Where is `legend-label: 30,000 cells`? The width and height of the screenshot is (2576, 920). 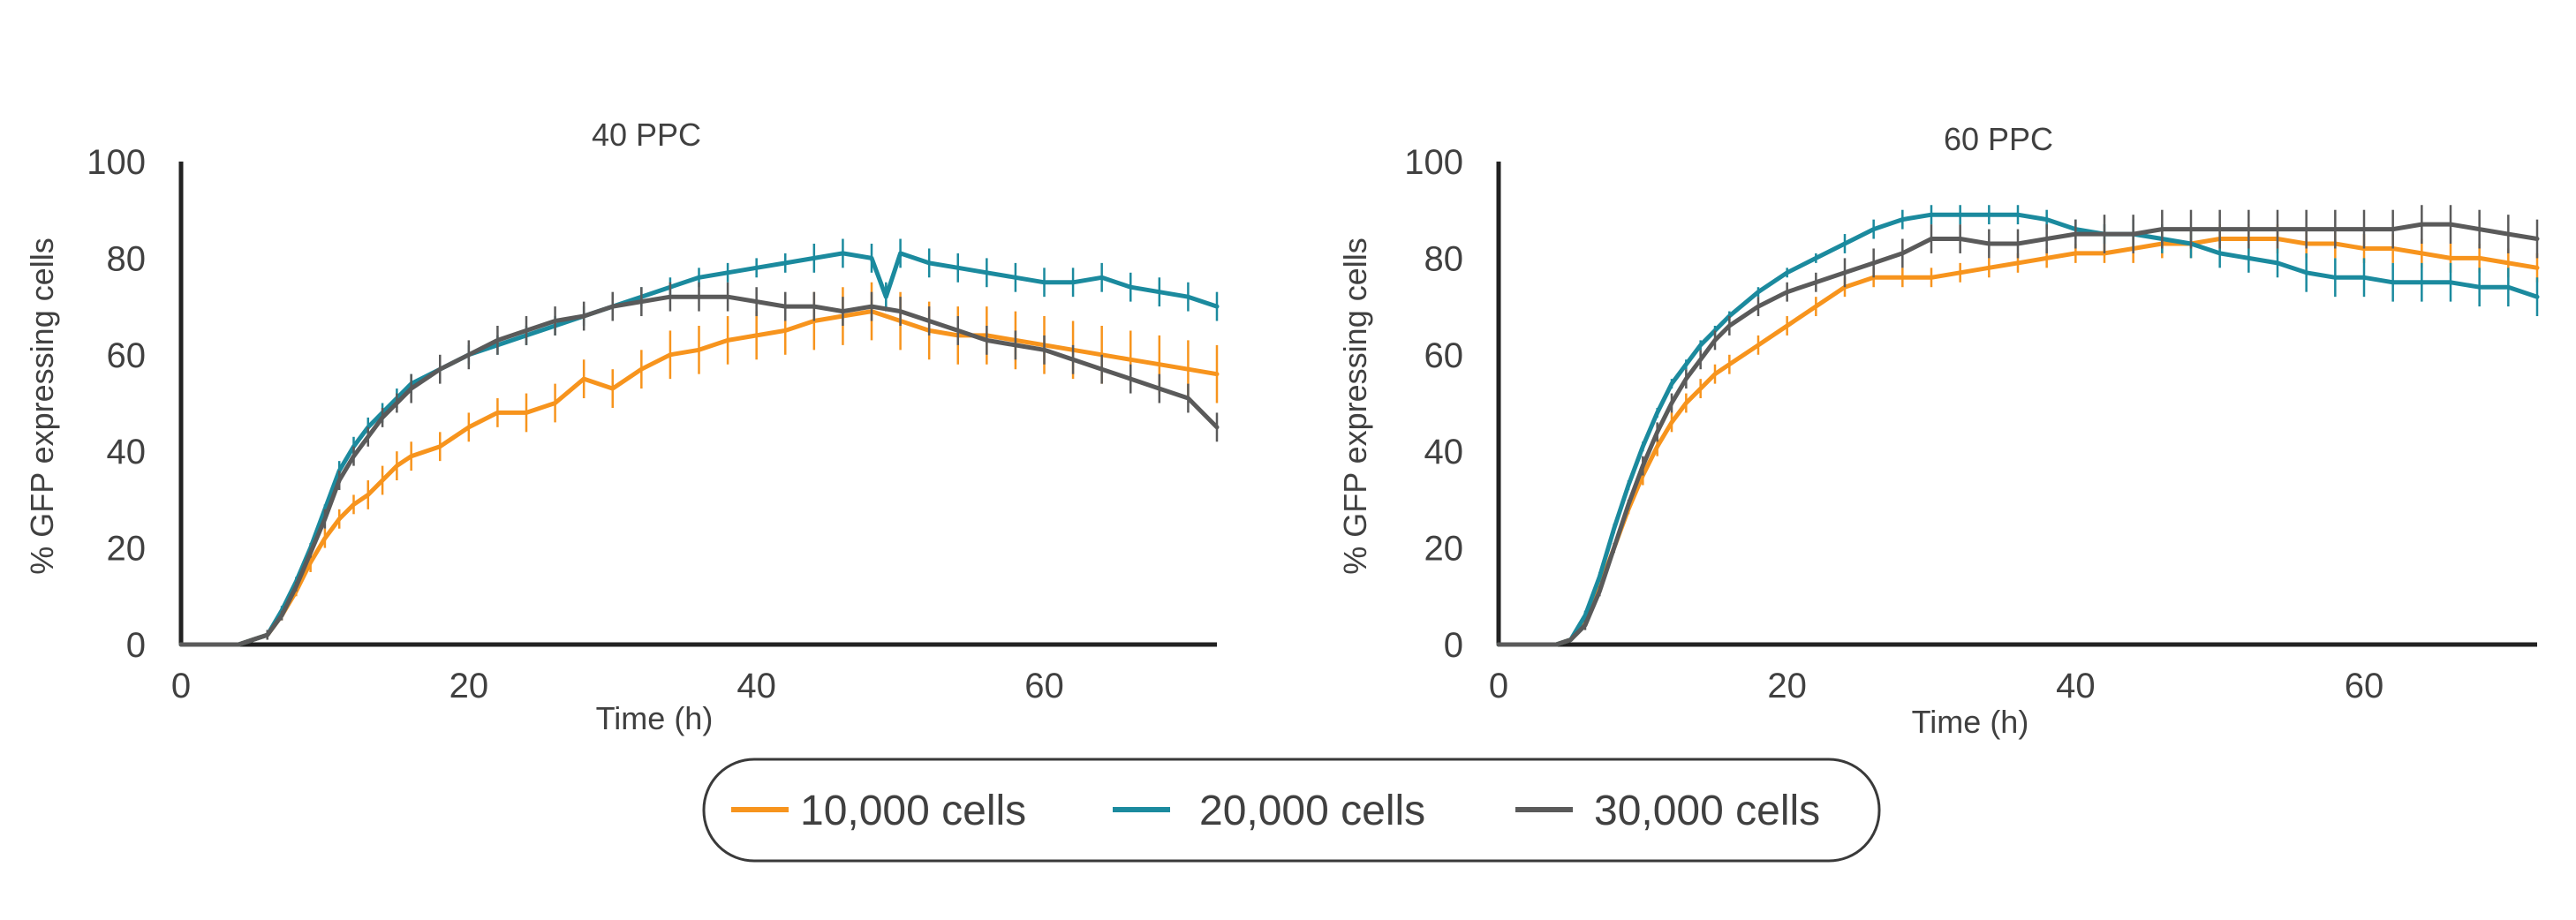
legend-label: 30,000 cells is located at coordinates (1707, 811).